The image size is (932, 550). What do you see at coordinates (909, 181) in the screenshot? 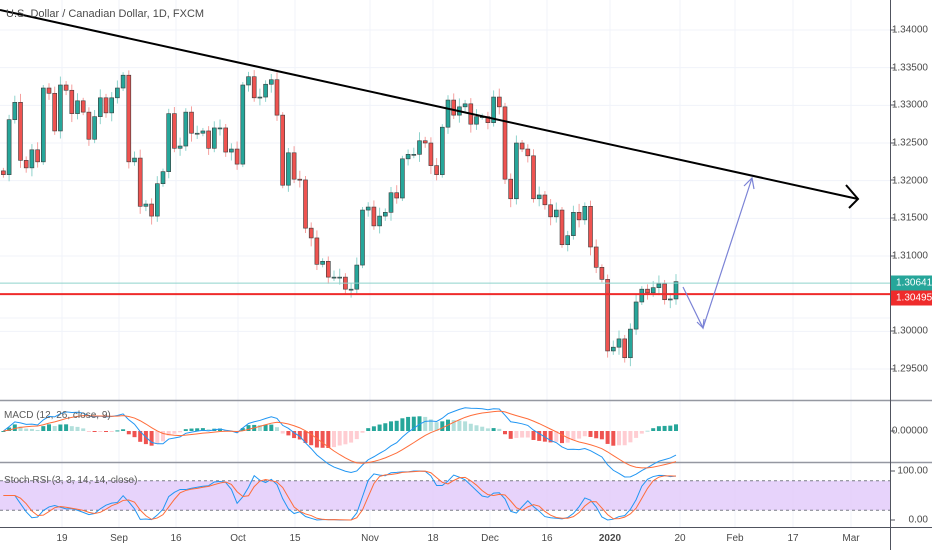
I see `price-axis-label: 1.32000` at bounding box center [909, 181].